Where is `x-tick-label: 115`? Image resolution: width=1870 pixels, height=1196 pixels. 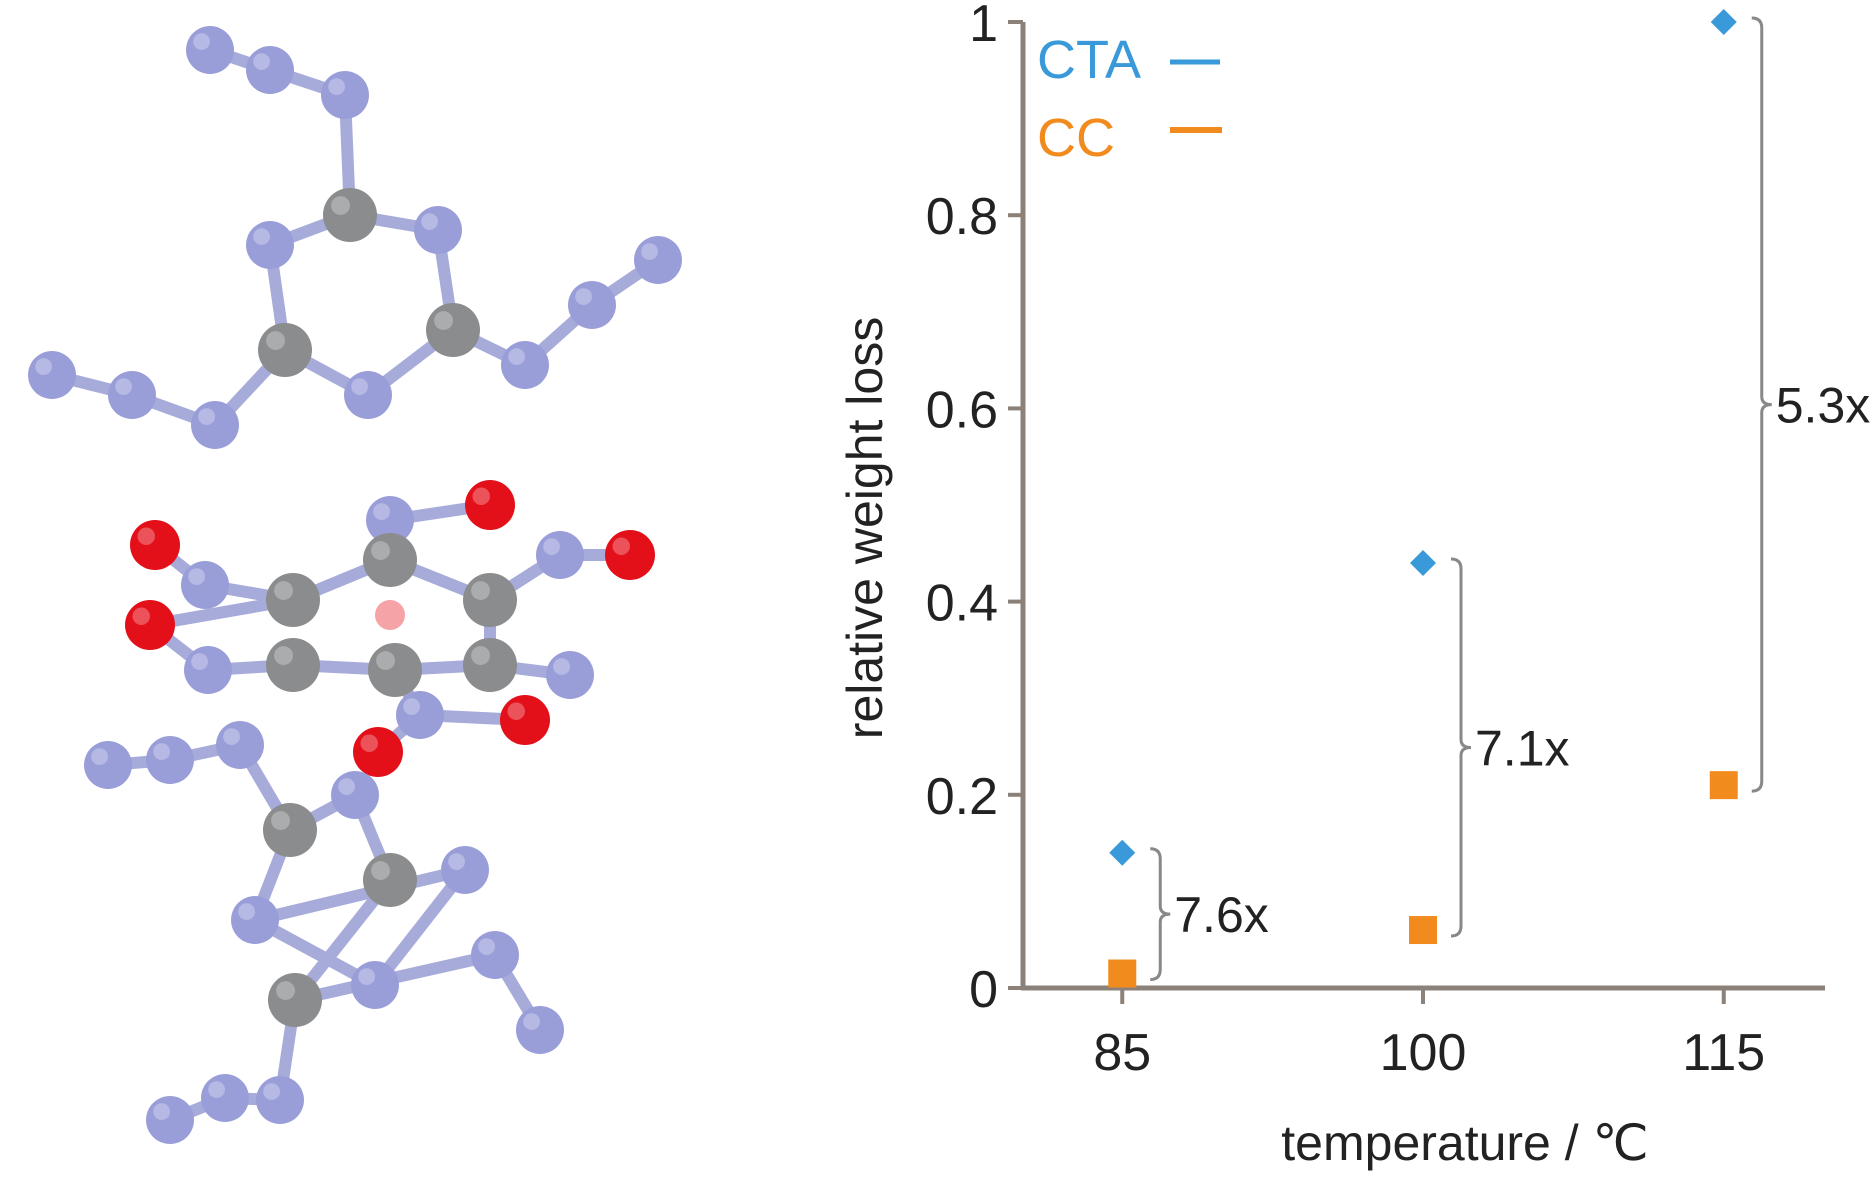 x-tick-label: 115 is located at coordinates (1723, 1053).